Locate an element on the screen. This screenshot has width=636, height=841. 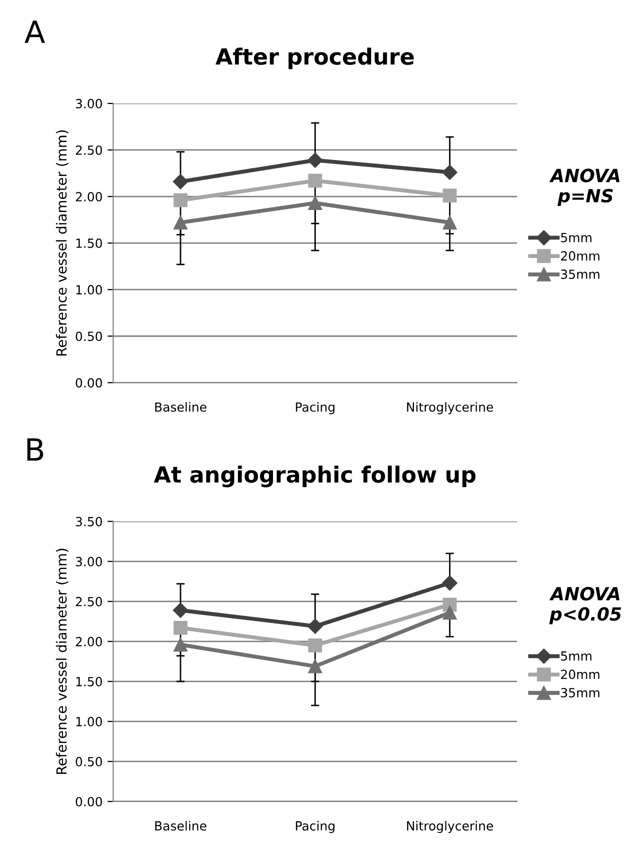
text: ANOVA p<0.05 is located at coordinates (585, 605).